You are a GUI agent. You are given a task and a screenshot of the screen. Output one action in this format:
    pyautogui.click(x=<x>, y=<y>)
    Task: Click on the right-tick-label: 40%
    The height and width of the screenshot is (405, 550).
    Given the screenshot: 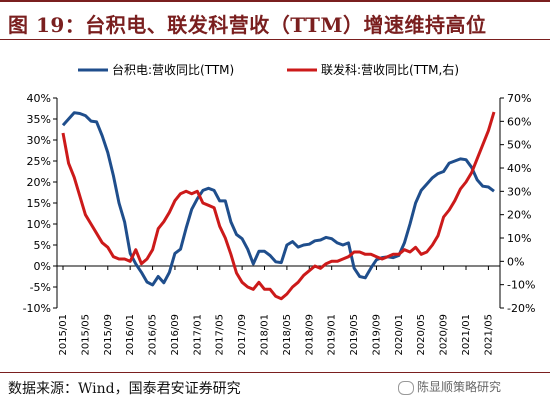 What is the action you would take?
    pyautogui.click(x=519, y=168)
    